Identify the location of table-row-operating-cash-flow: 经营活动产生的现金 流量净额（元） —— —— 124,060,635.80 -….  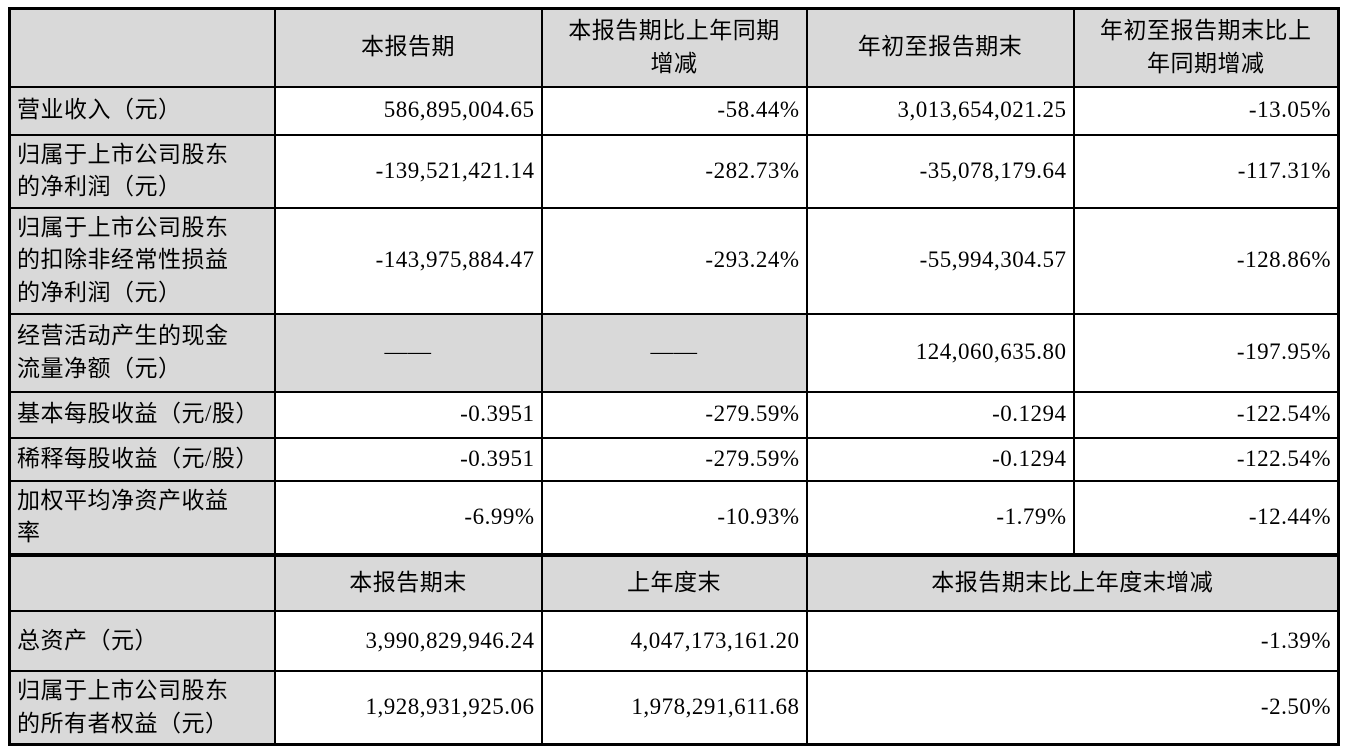
(674, 352).